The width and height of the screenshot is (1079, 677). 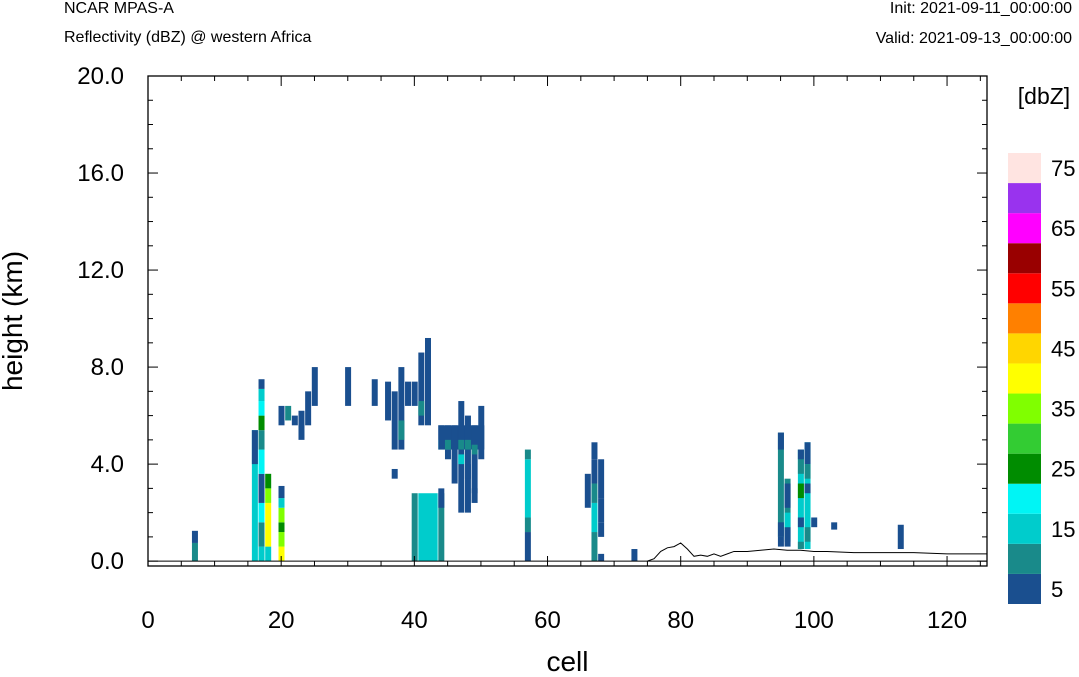 What do you see at coordinates (1063, 348) in the screenshot?
I see `colorbar-label: 45` at bounding box center [1063, 348].